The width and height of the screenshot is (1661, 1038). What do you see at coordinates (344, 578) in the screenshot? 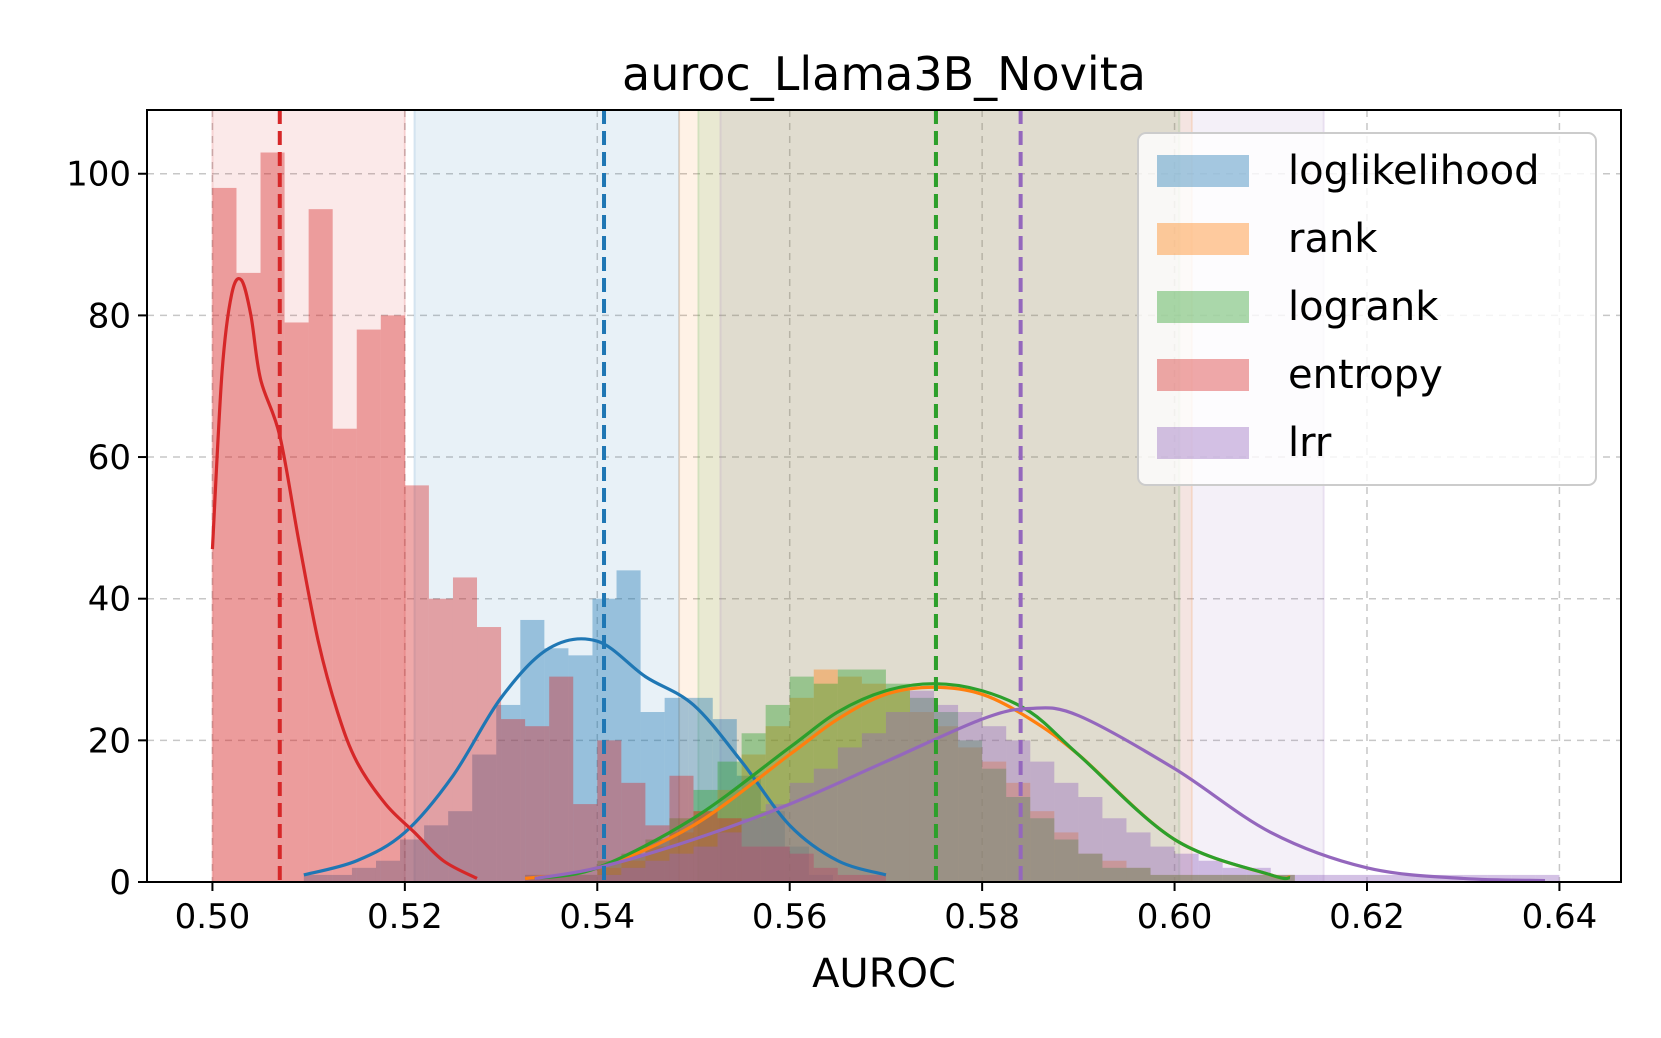
I see `kde-curve-entropy` at bounding box center [344, 578].